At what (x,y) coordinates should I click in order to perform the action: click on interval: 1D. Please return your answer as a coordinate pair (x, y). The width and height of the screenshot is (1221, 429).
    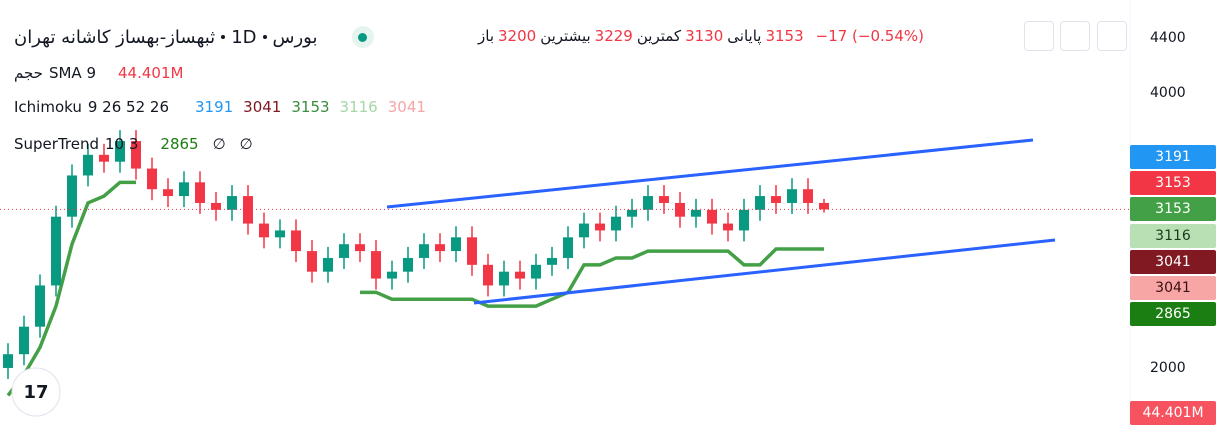
    Looking at the image, I should click on (244, 37).